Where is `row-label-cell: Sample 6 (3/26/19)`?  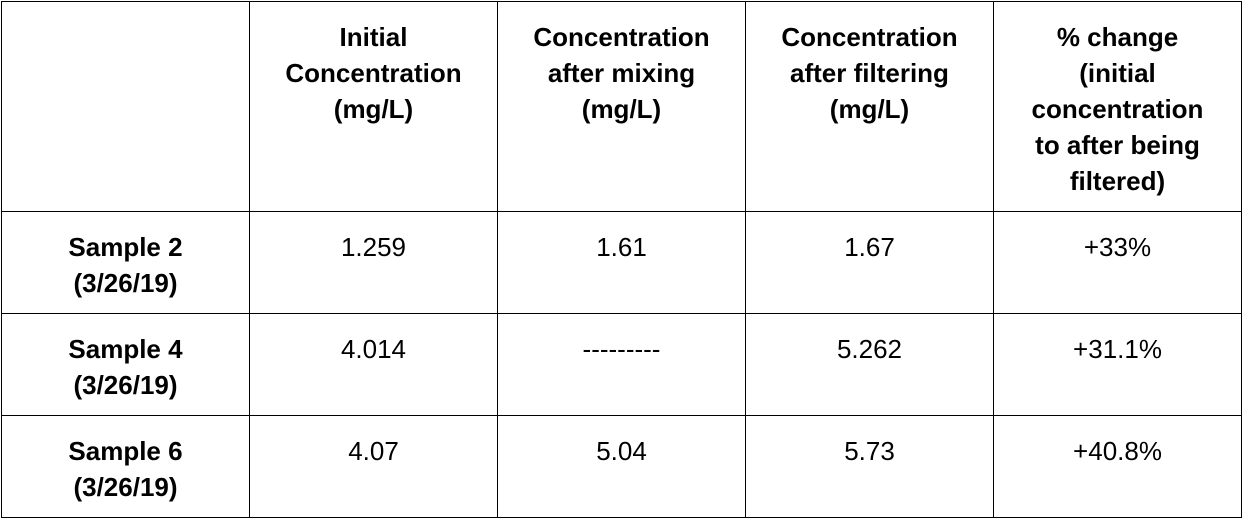 row-label-cell: Sample 6 (3/26/19) is located at coordinates (125, 466).